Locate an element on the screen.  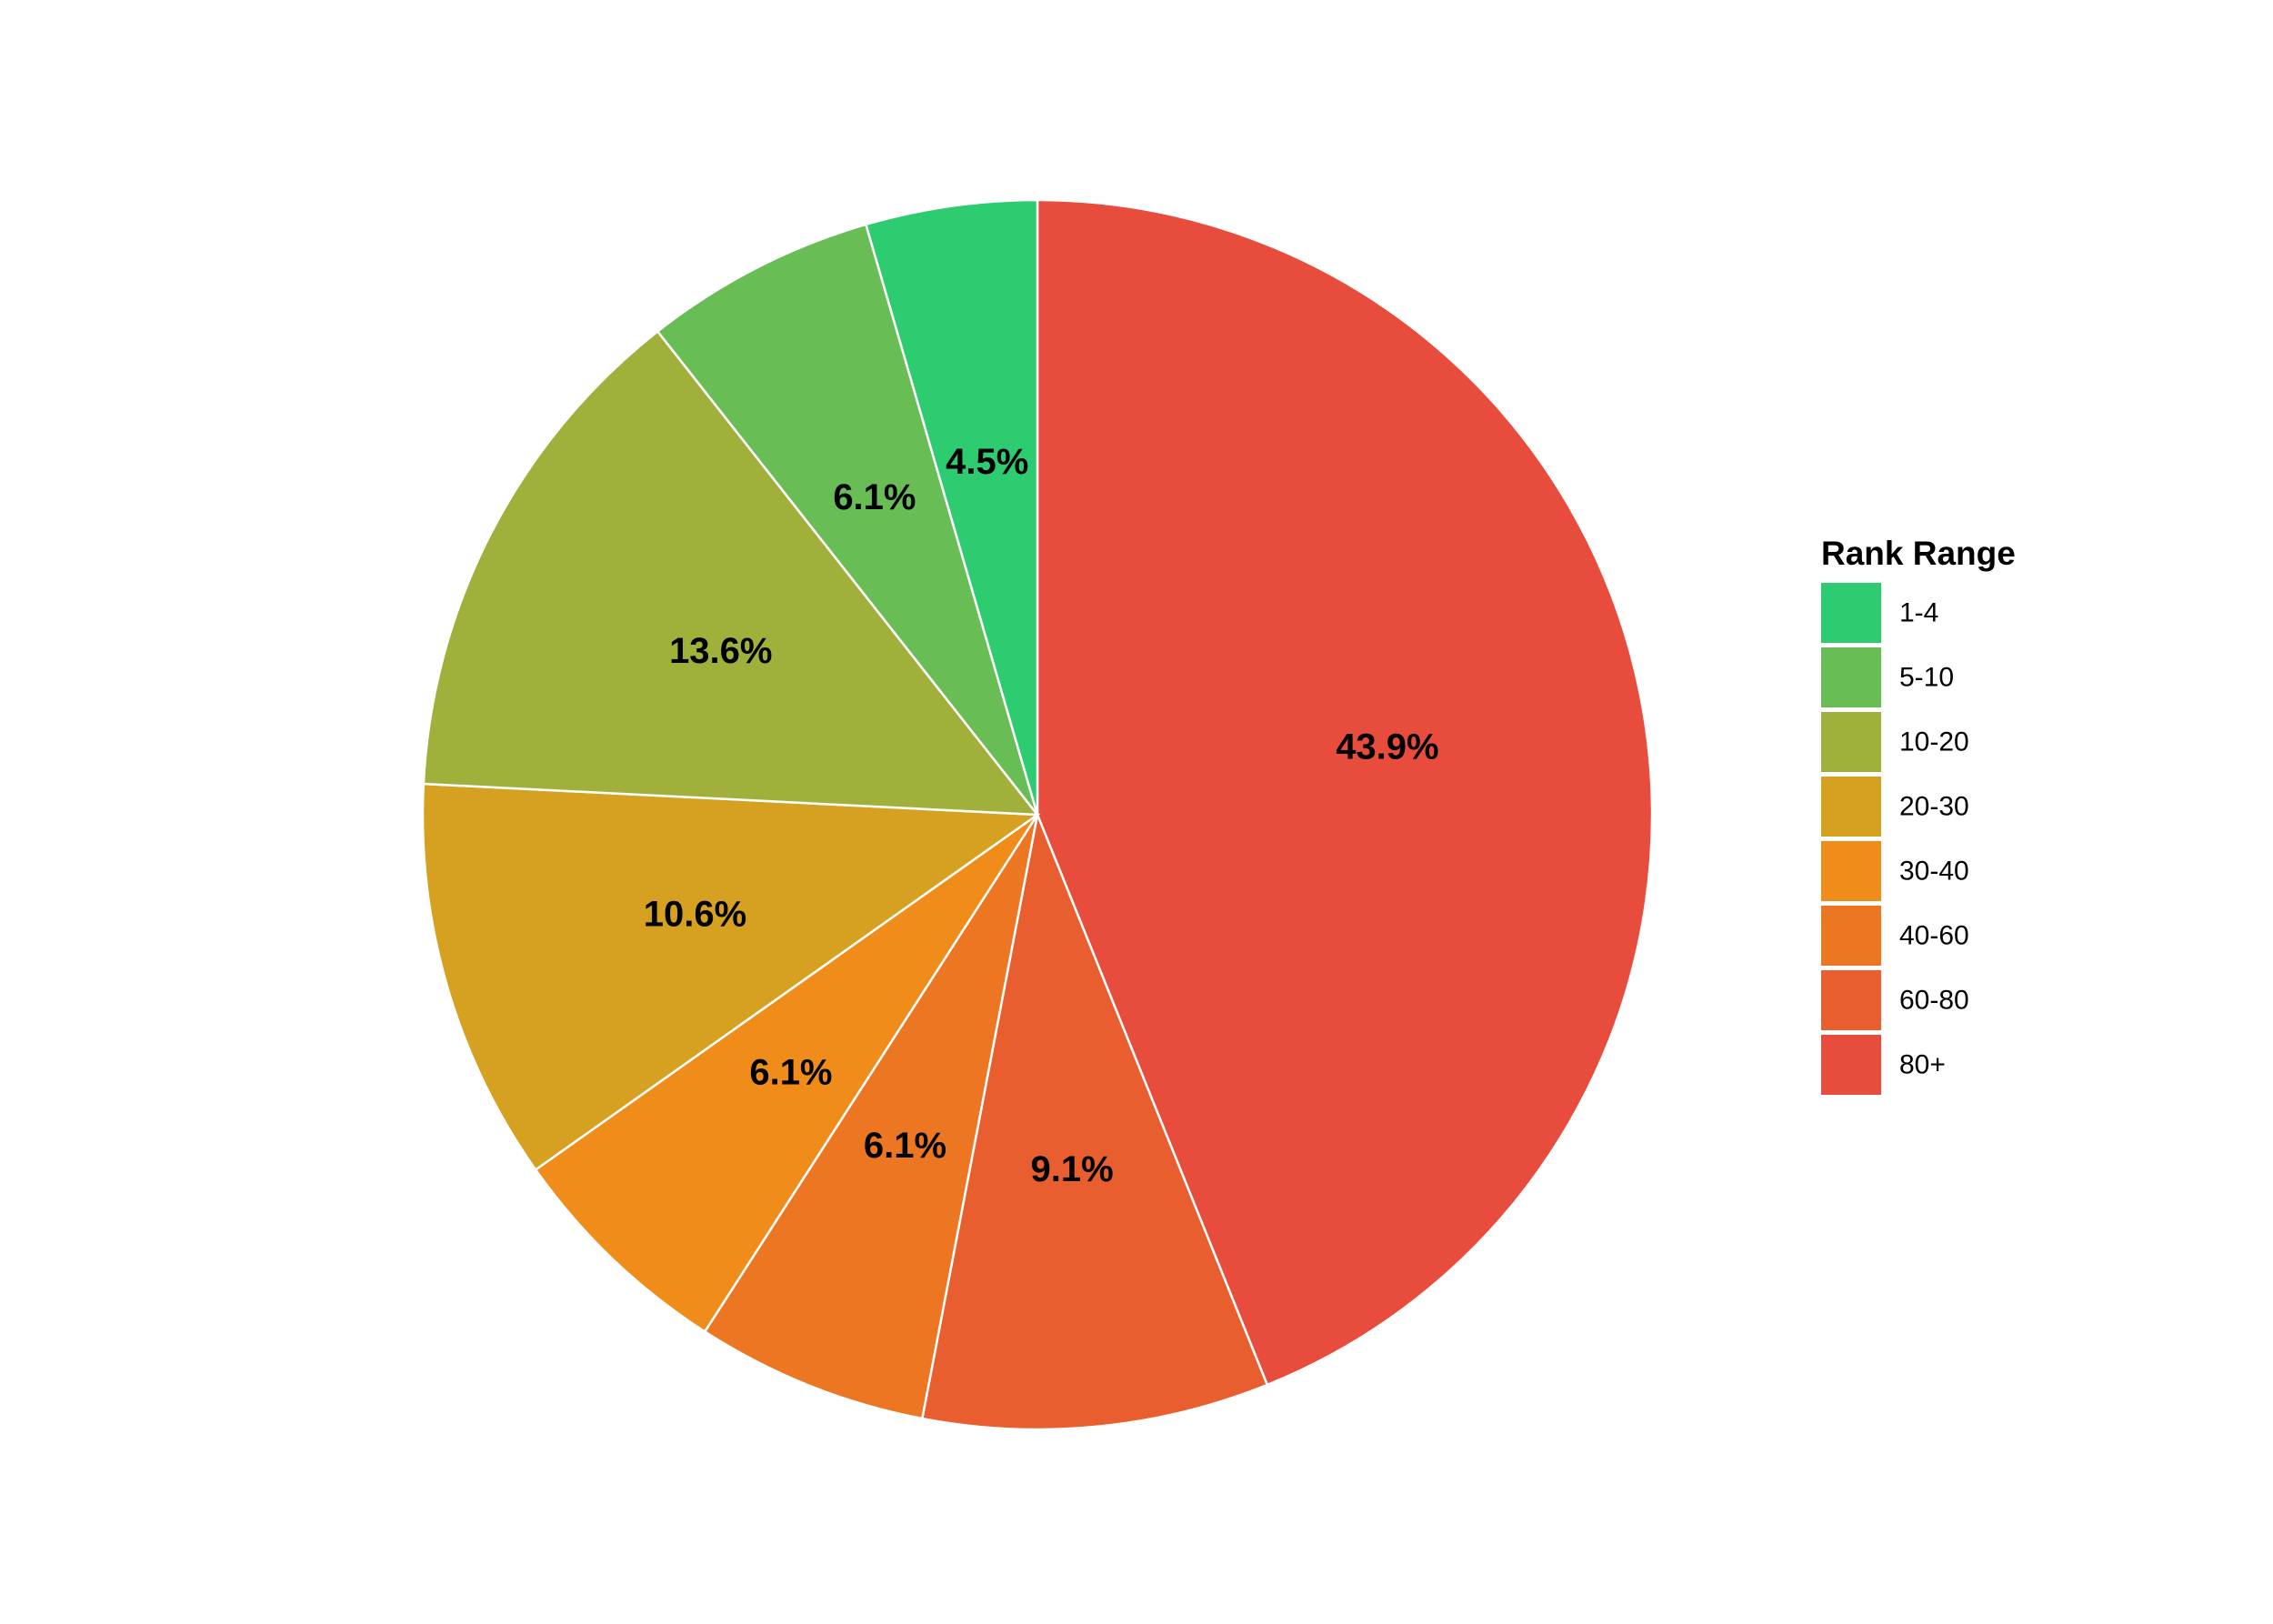
legend-items: 1-4 5-10 10-20 20-30 30-40 40-60 60-80 80+ is located at coordinates (1895, 839).